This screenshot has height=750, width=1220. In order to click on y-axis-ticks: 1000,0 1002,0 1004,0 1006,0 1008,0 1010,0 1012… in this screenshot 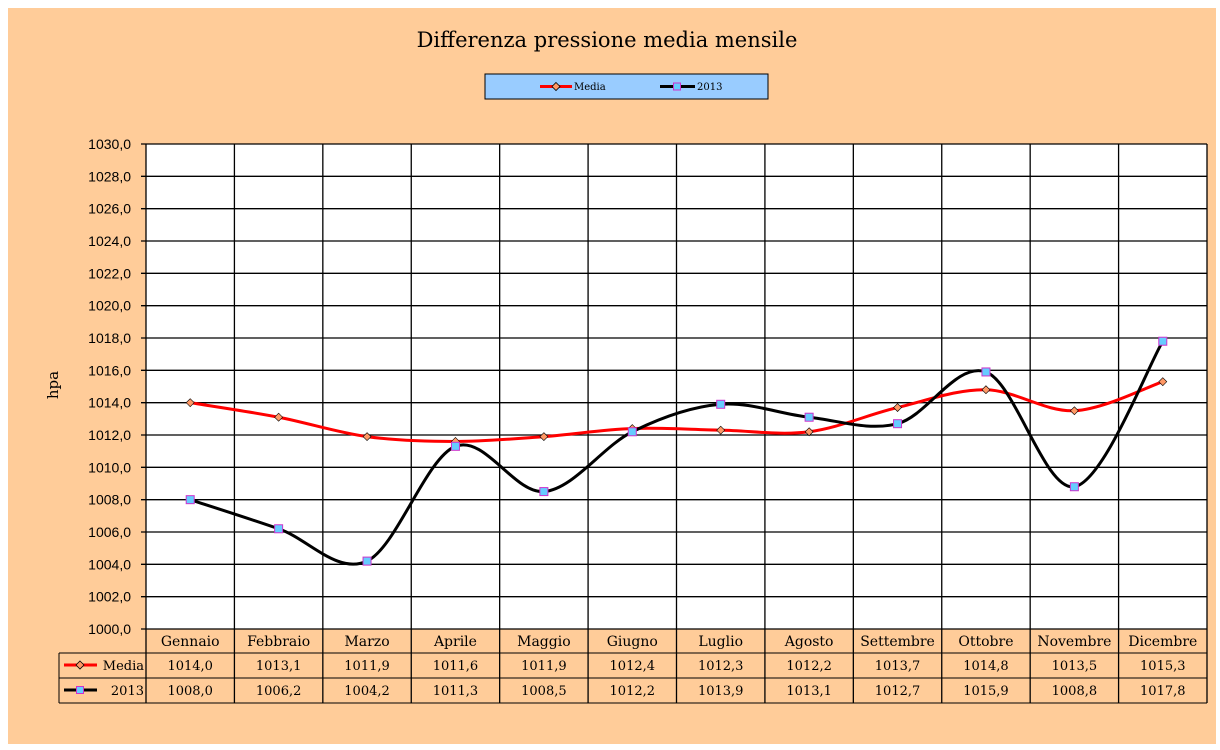, I will do `click(109, 386)`.